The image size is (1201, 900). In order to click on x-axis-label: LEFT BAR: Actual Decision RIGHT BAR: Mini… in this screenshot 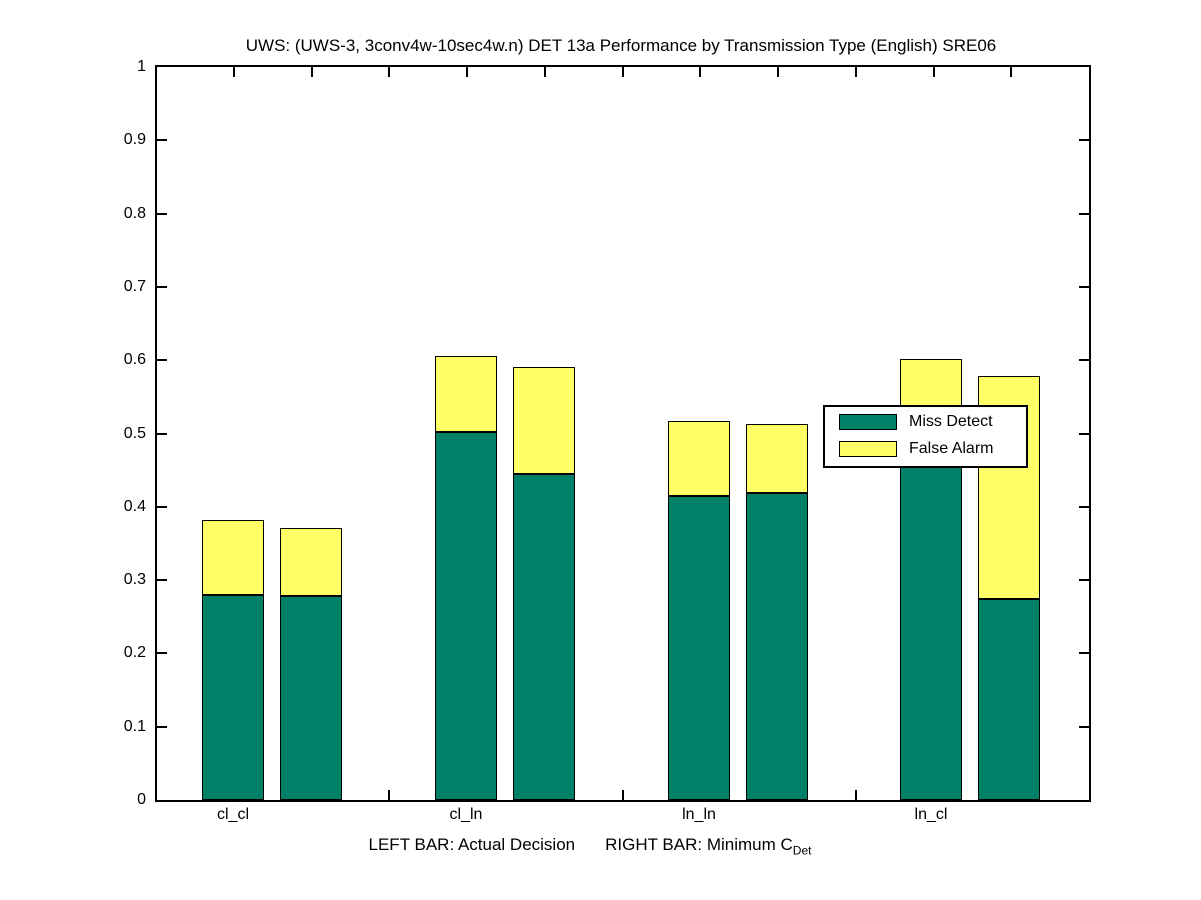, I will do `click(590, 846)`.